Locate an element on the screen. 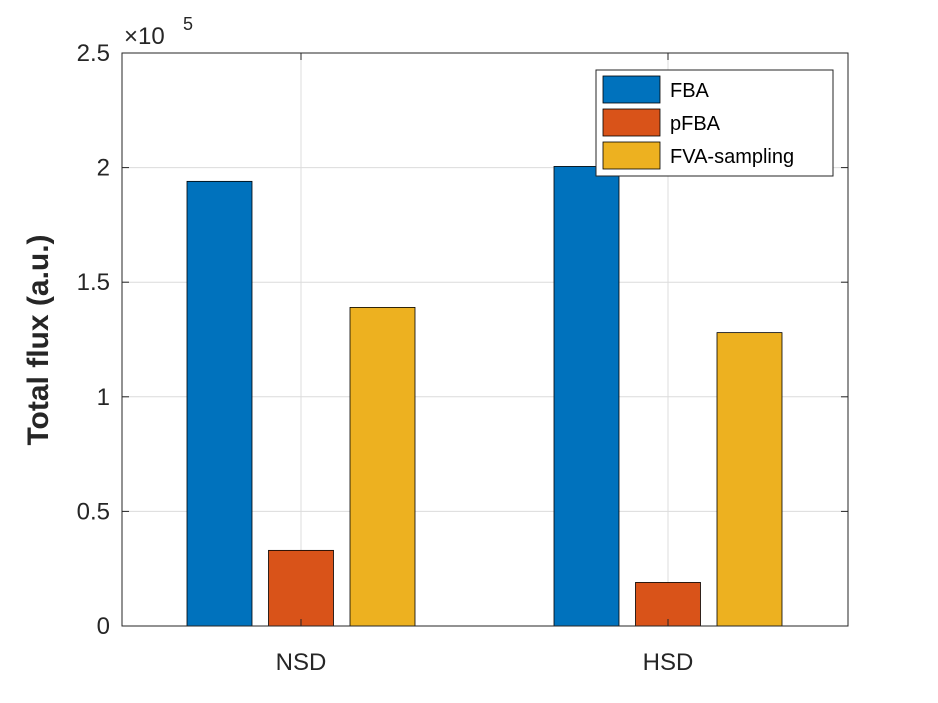  bar-fba-nsd is located at coordinates (219, 403).